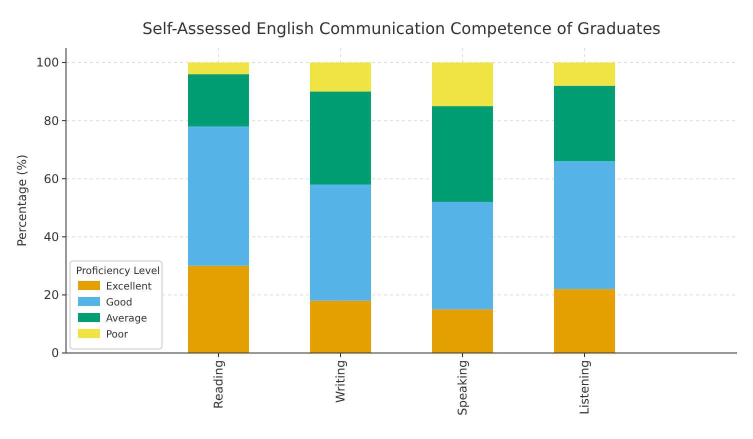 This screenshot has width=753, height=439. What do you see at coordinates (219, 384) in the screenshot?
I see `x-tick-label: Reading` at bounding box center [219, 384].